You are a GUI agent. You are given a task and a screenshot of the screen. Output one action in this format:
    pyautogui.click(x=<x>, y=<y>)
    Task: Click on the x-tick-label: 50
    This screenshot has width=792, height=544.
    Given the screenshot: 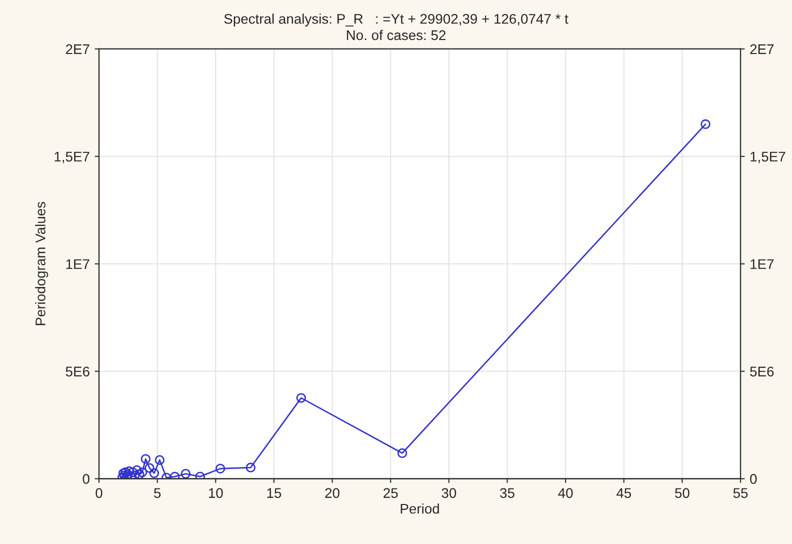 What is the action you would take?
    pyautogui.click(x=682, y=493)
    